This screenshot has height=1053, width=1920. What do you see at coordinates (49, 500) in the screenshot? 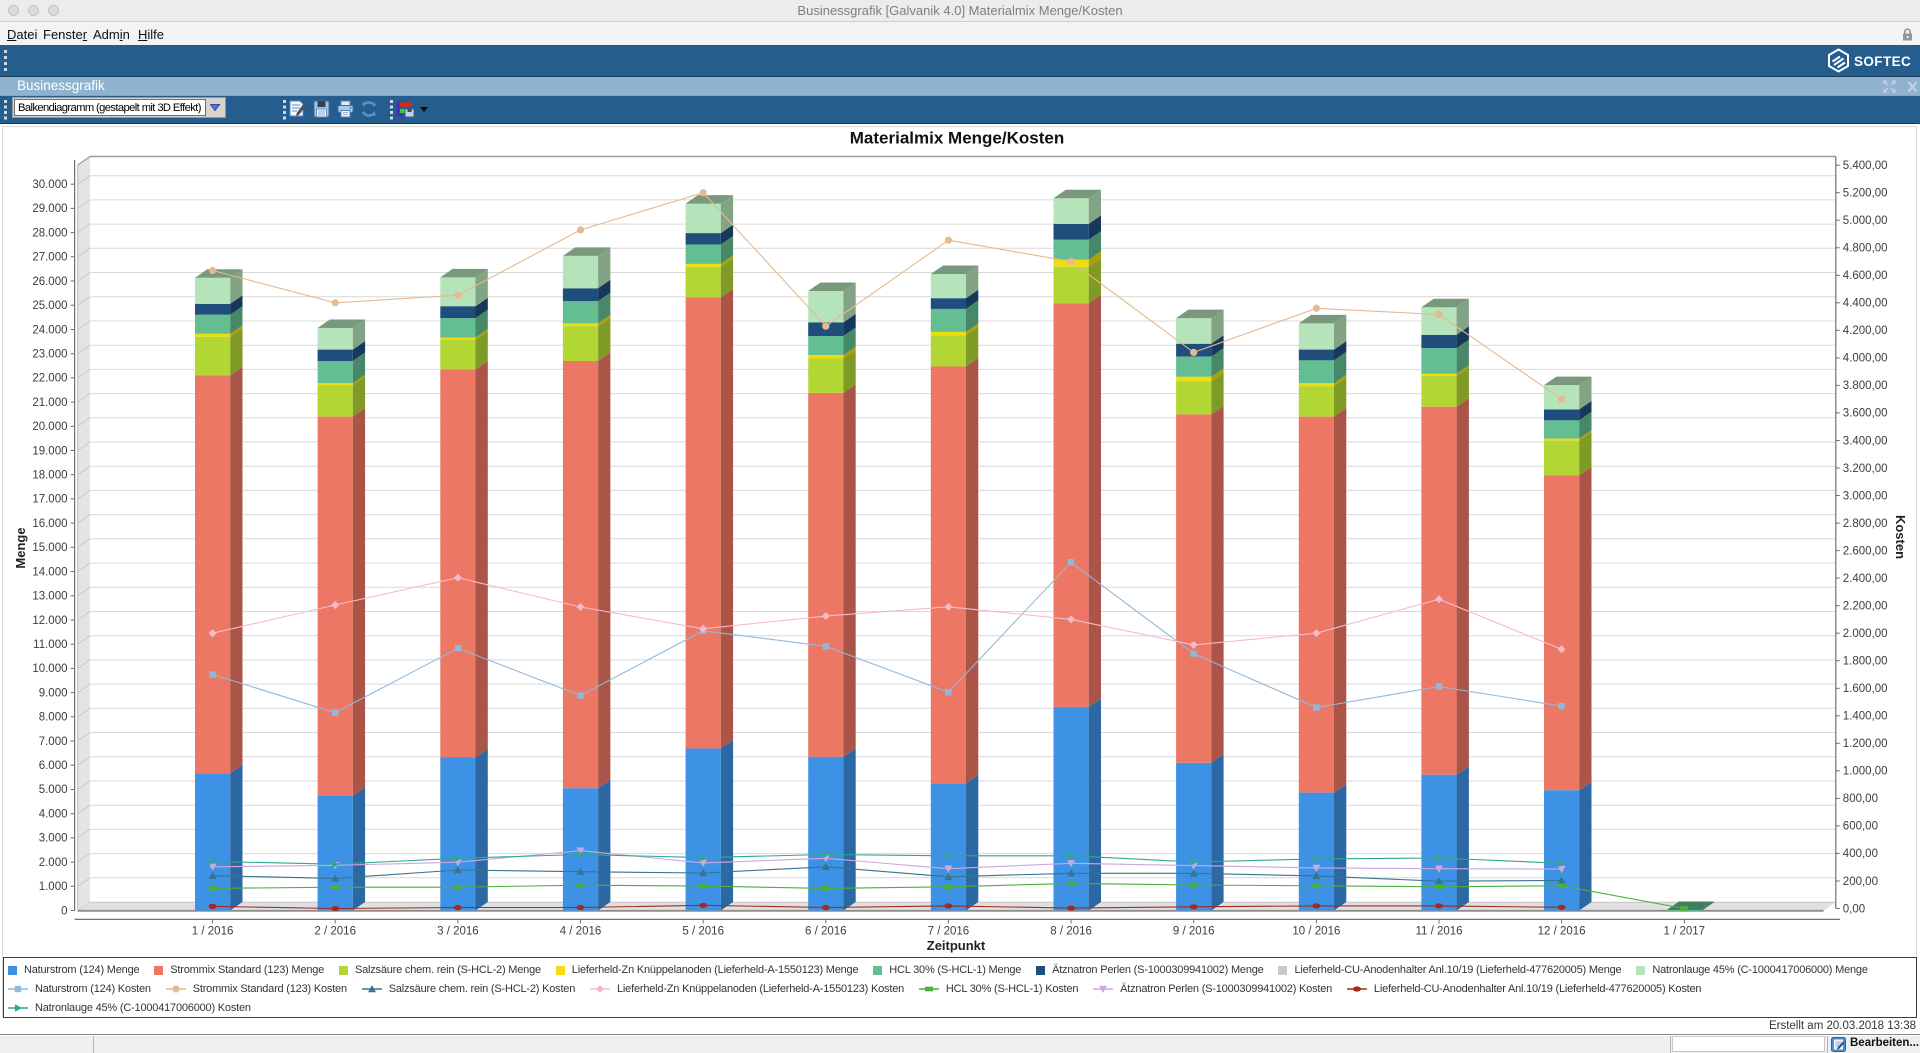
I see `svg-text: 17.000` at bounding box center [49, 500].